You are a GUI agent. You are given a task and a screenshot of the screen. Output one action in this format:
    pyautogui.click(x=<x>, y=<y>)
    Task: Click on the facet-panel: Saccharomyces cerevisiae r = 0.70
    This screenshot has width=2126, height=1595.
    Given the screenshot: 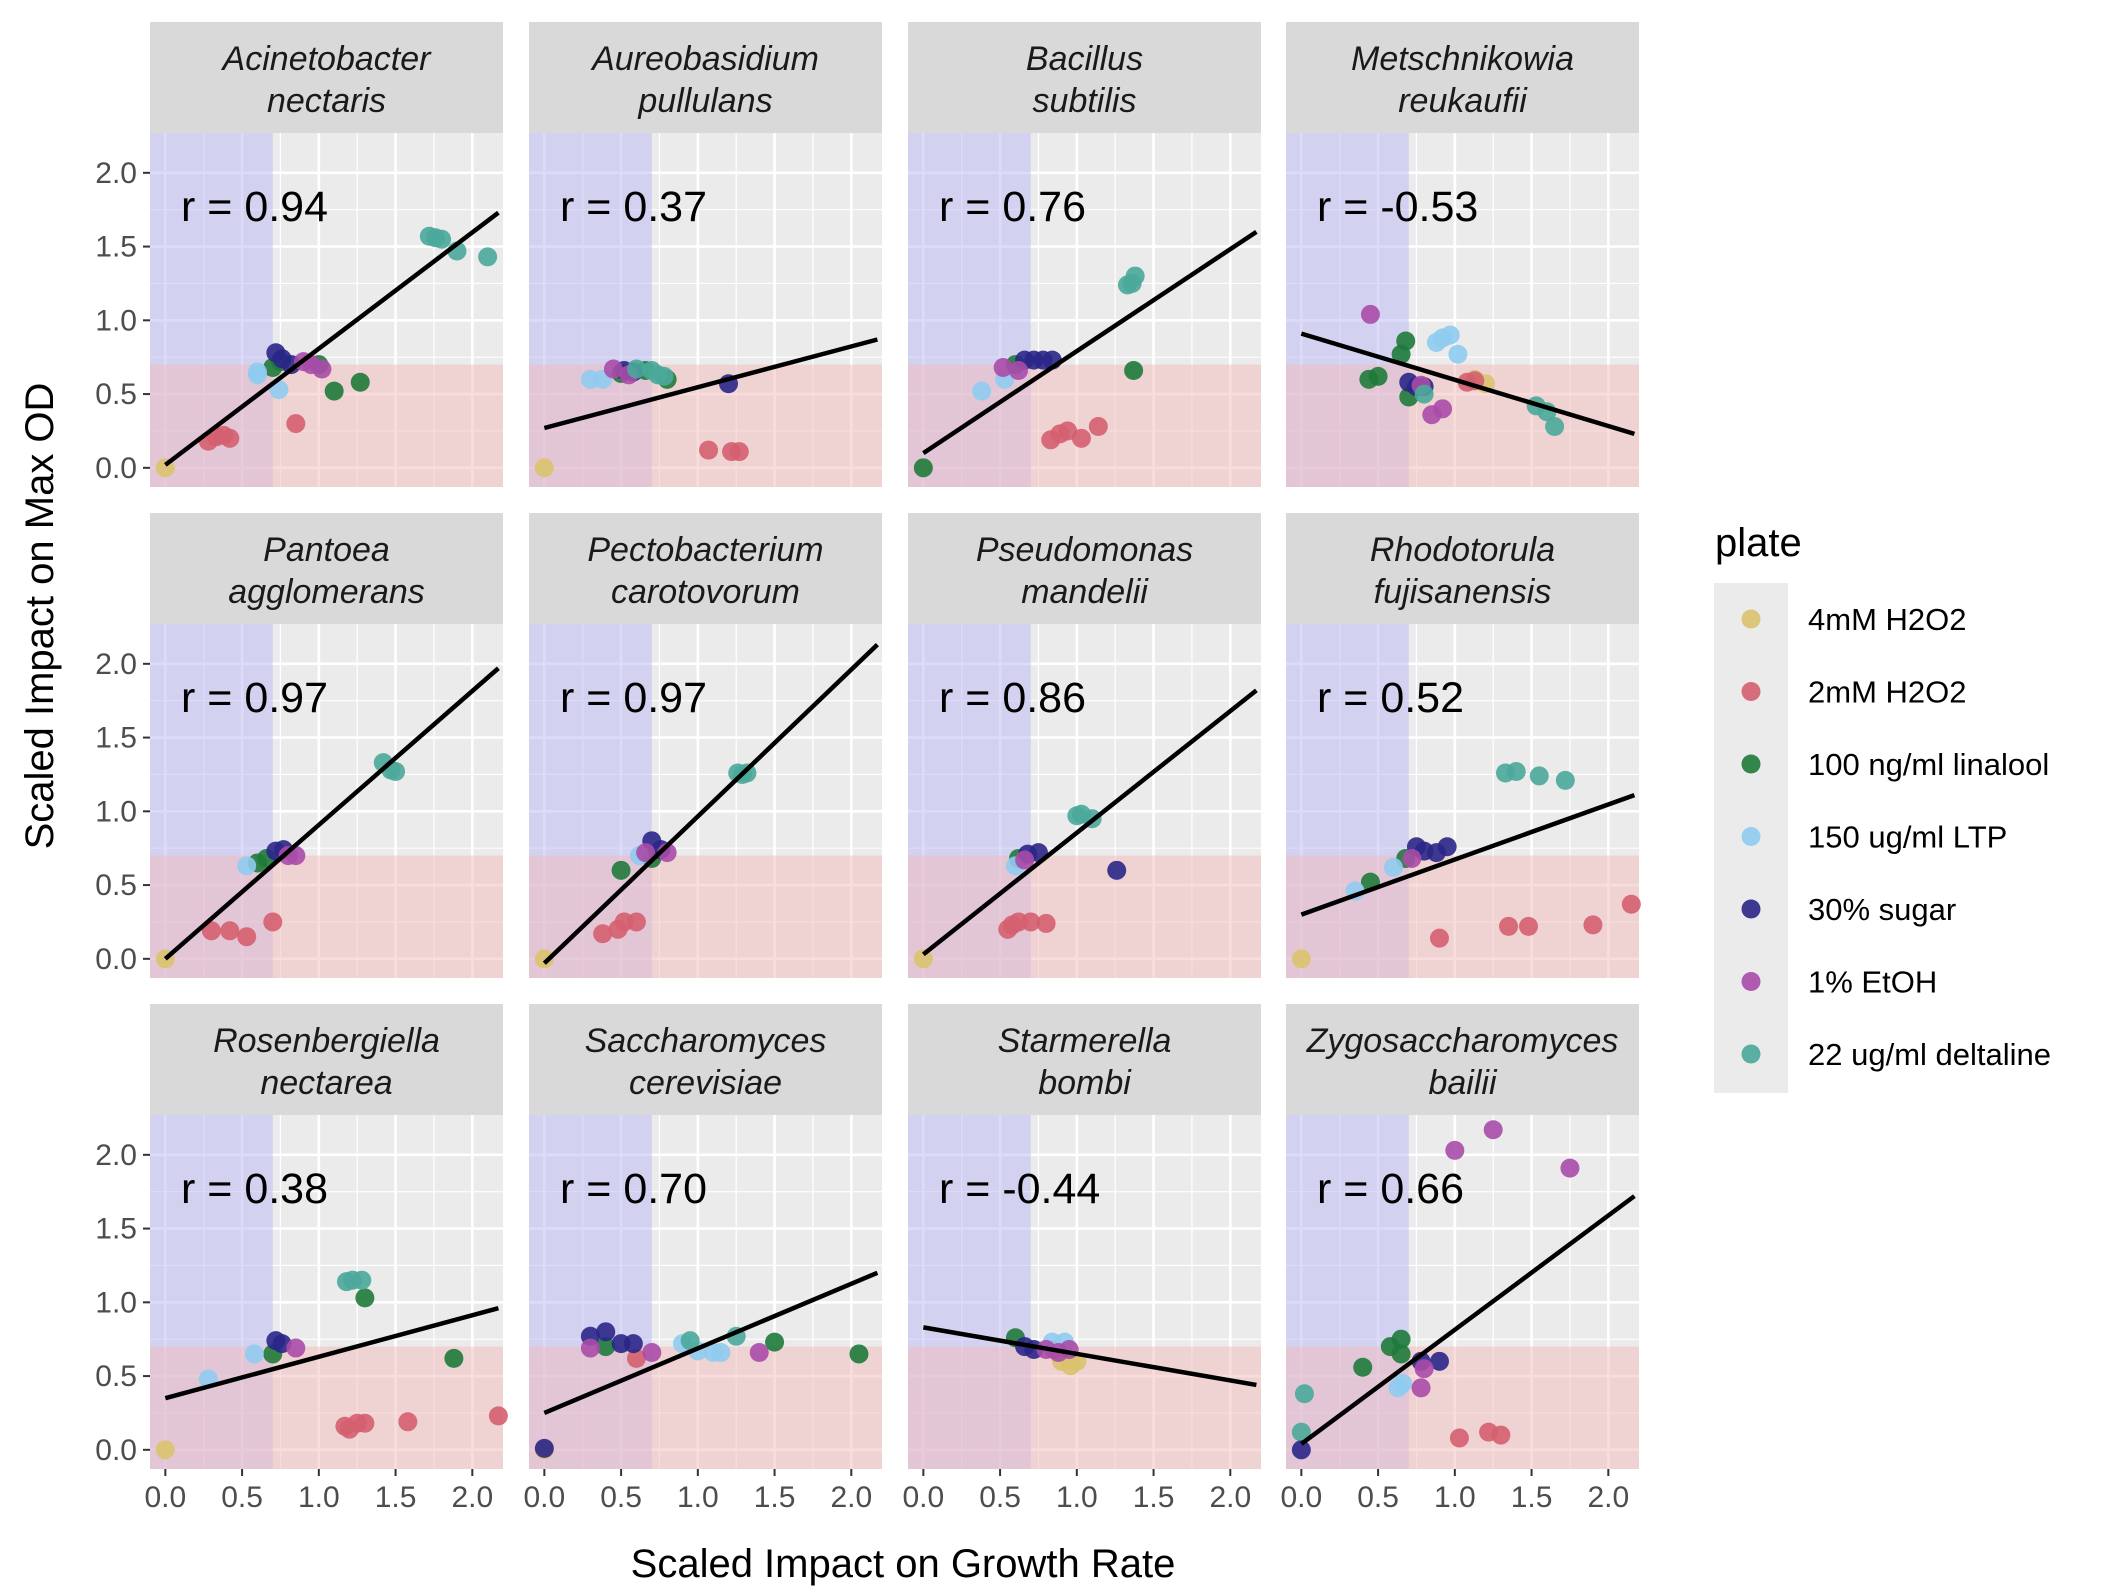 What is the action you would take?
    pyautogui.click(x=705, y=1236)
    